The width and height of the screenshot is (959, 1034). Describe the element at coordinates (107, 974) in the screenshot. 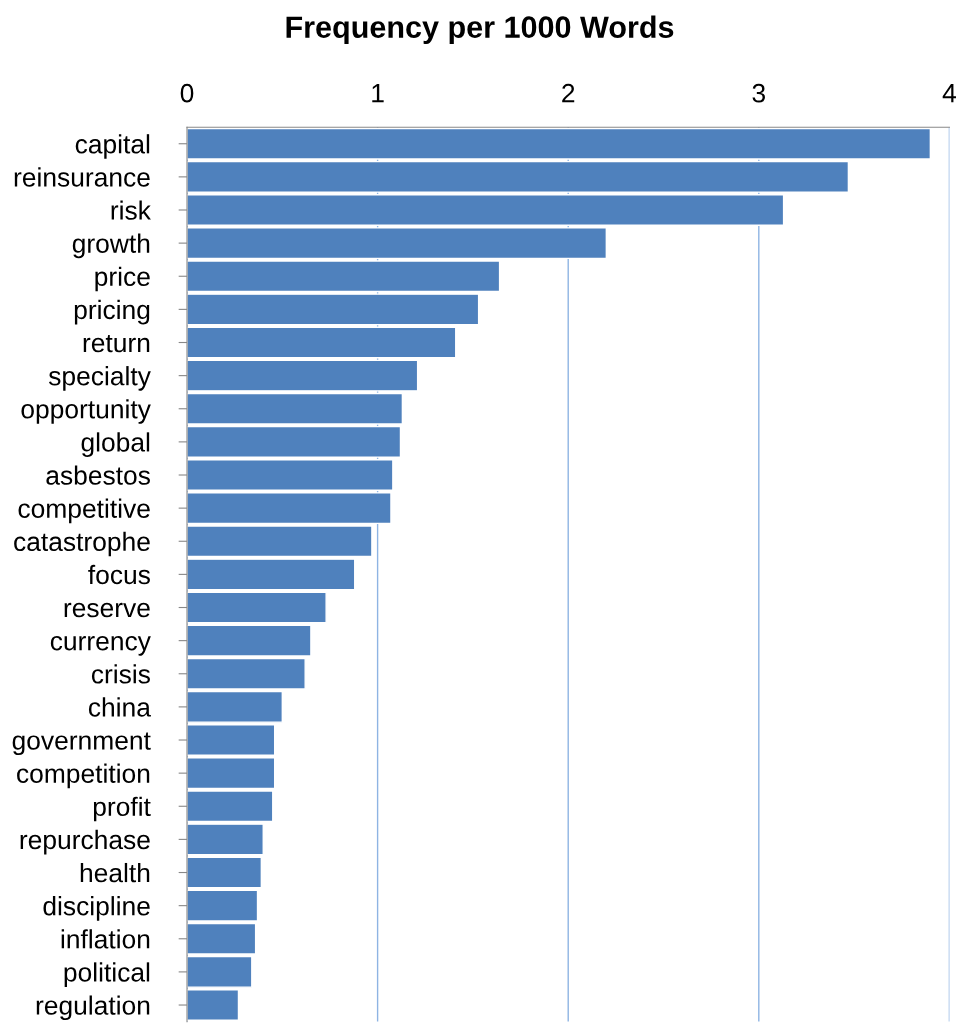

I see `y-tick-label: political` at that location.